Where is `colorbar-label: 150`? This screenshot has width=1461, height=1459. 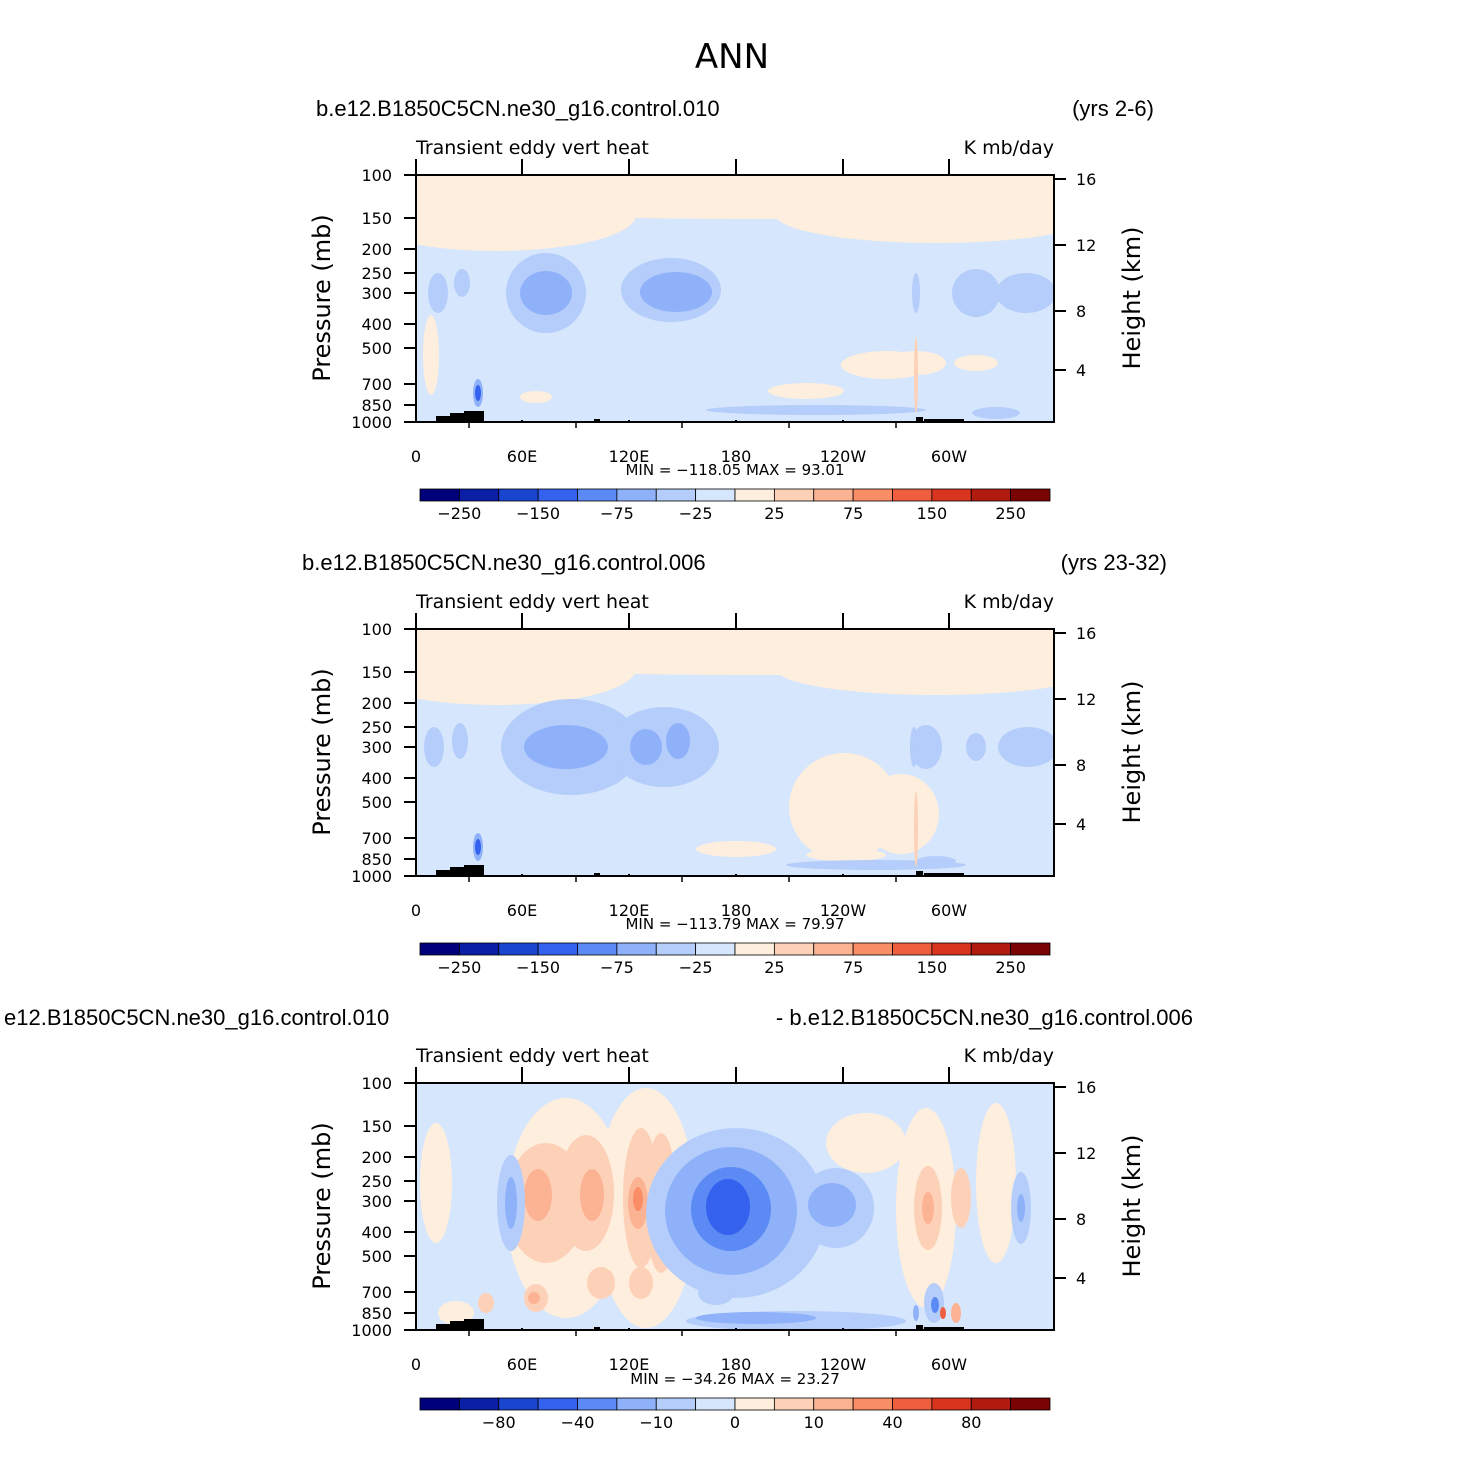 colorbar-label: 150 is located at coordinates (932, 967).